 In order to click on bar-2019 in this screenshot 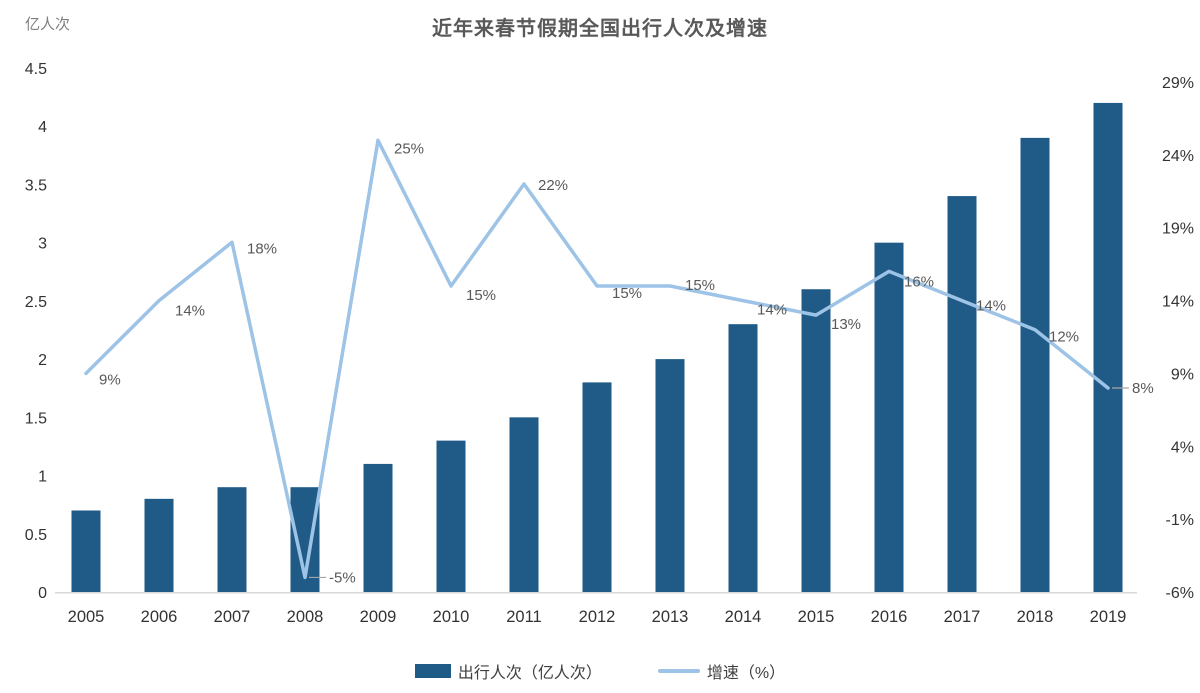, I will do `click(1108, 347)`.